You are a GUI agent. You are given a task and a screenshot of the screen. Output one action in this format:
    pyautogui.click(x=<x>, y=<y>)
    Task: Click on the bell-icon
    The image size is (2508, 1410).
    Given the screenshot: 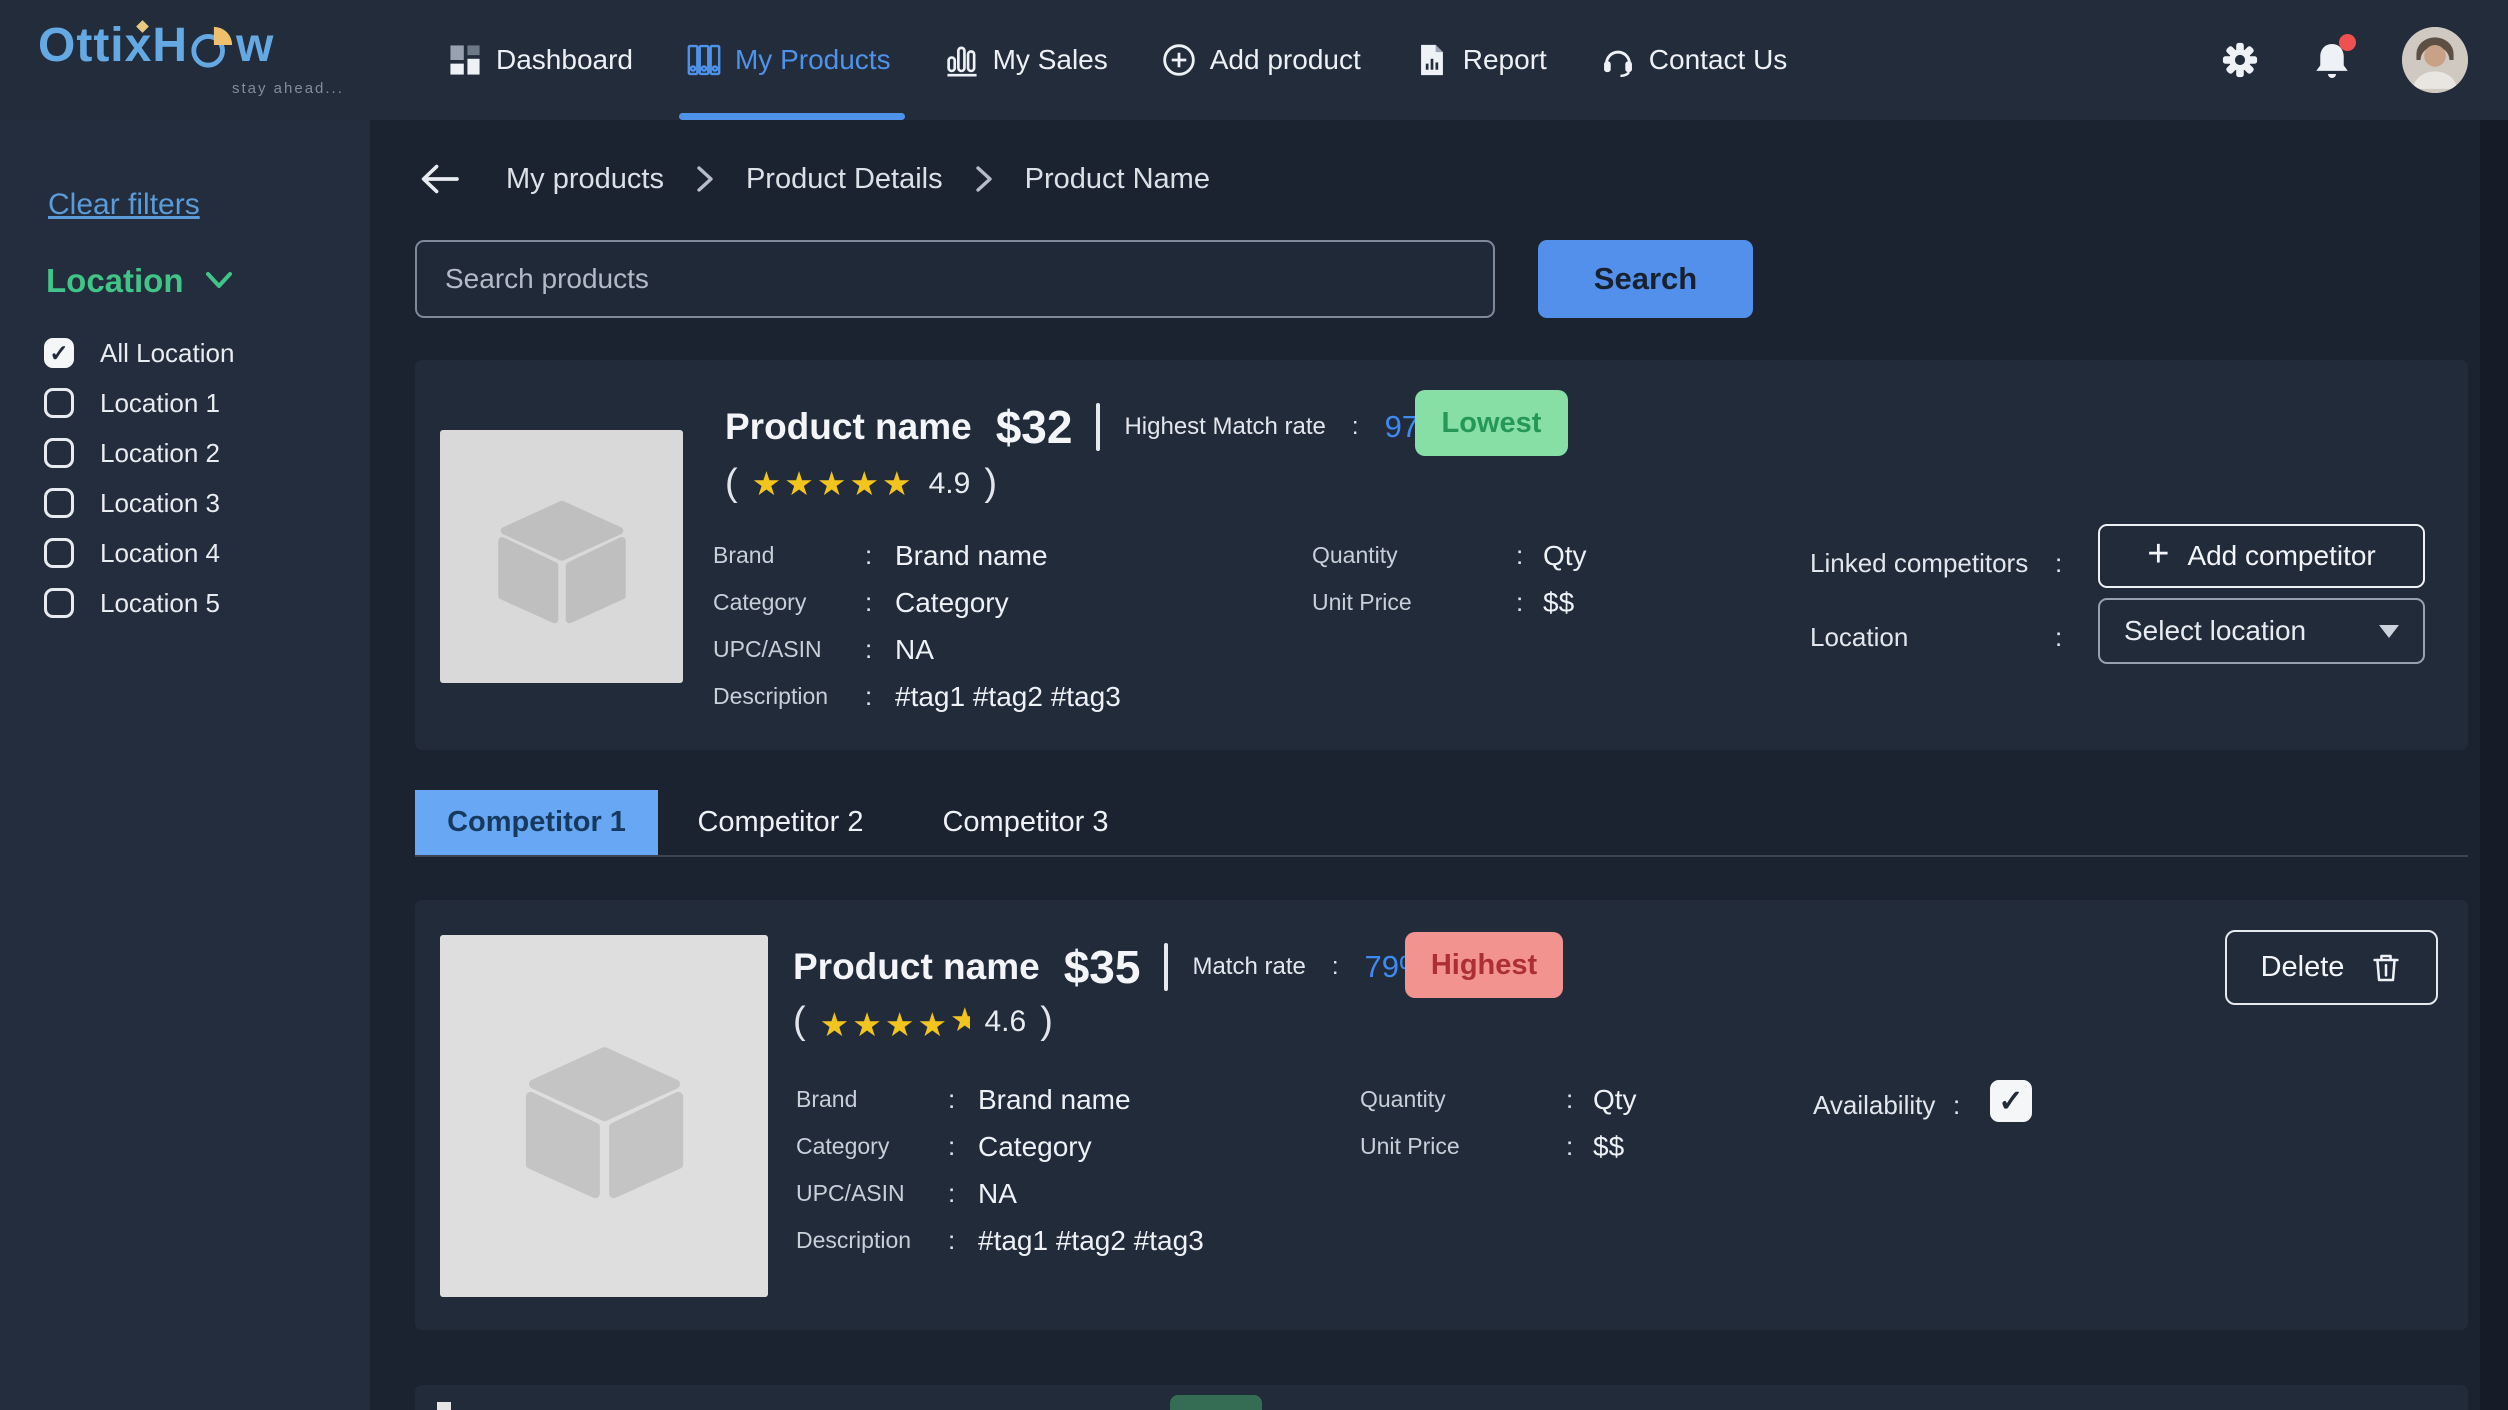 What is the action you would take?
    pyautogui.click(x=2332, y=61)
    